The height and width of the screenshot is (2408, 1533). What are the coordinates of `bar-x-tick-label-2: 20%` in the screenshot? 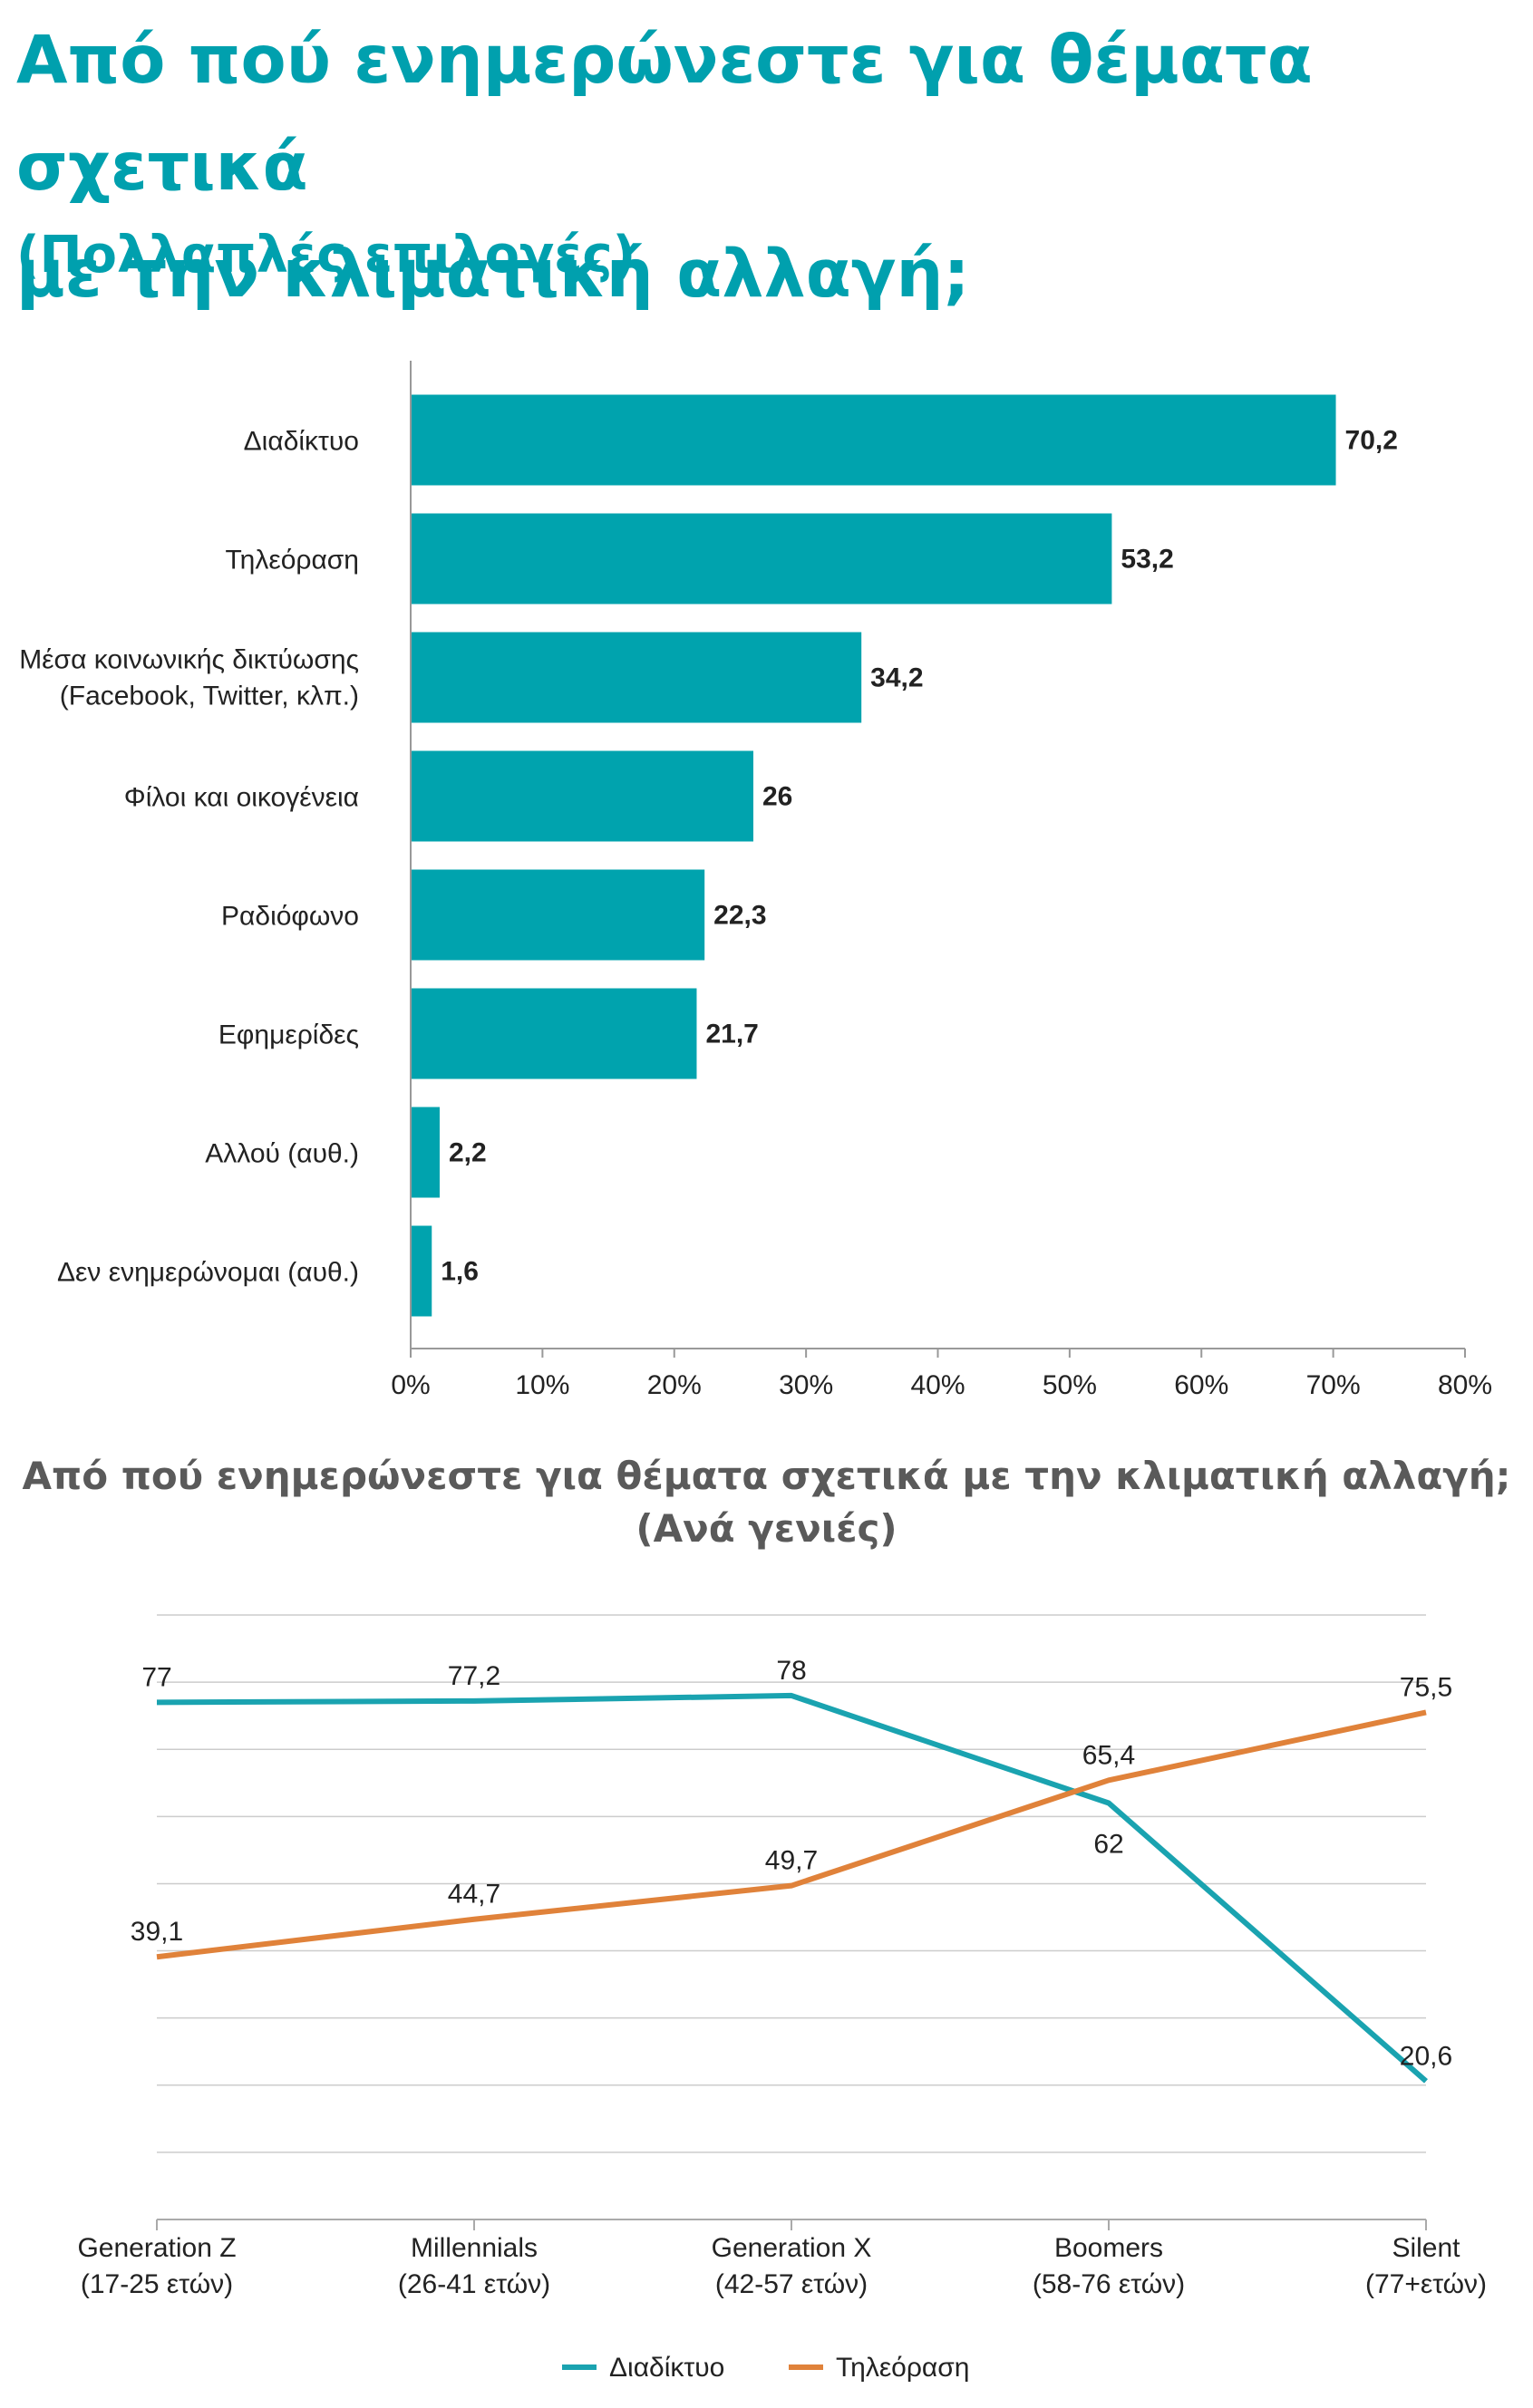 It's located at (675, 1385).